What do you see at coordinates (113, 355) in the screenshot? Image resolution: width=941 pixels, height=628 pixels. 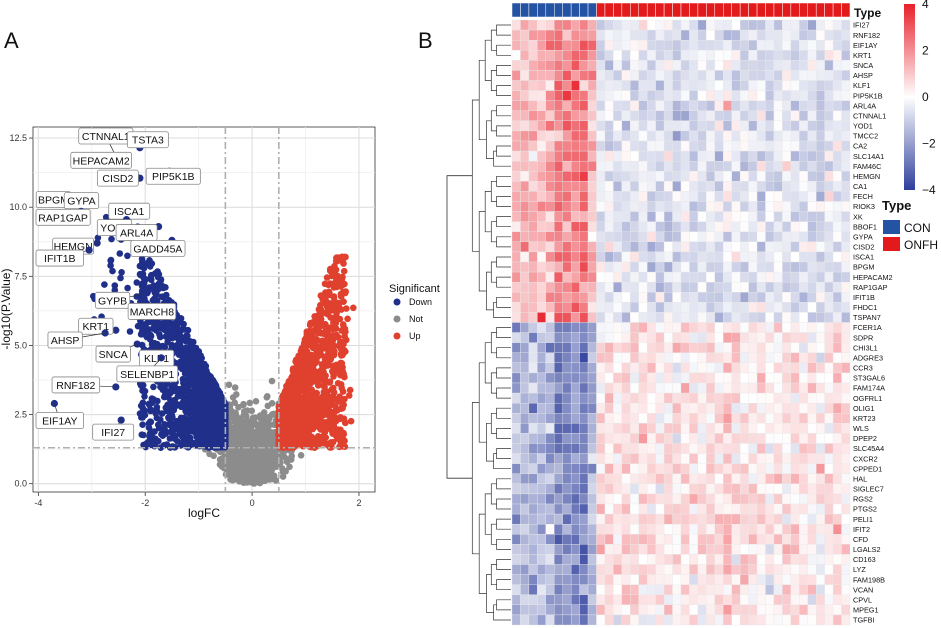 I see `gene-label-text: SNCA` at bounding box center [113, 355].